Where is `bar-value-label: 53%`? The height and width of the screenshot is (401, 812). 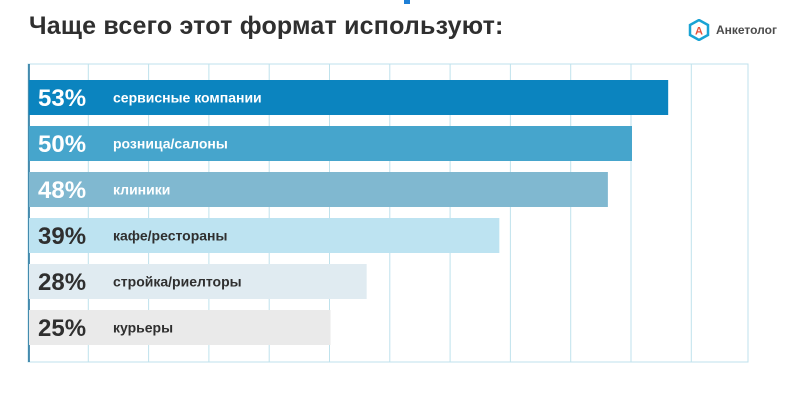 bar-value-label: 53% is located at coordinates (62, 98).